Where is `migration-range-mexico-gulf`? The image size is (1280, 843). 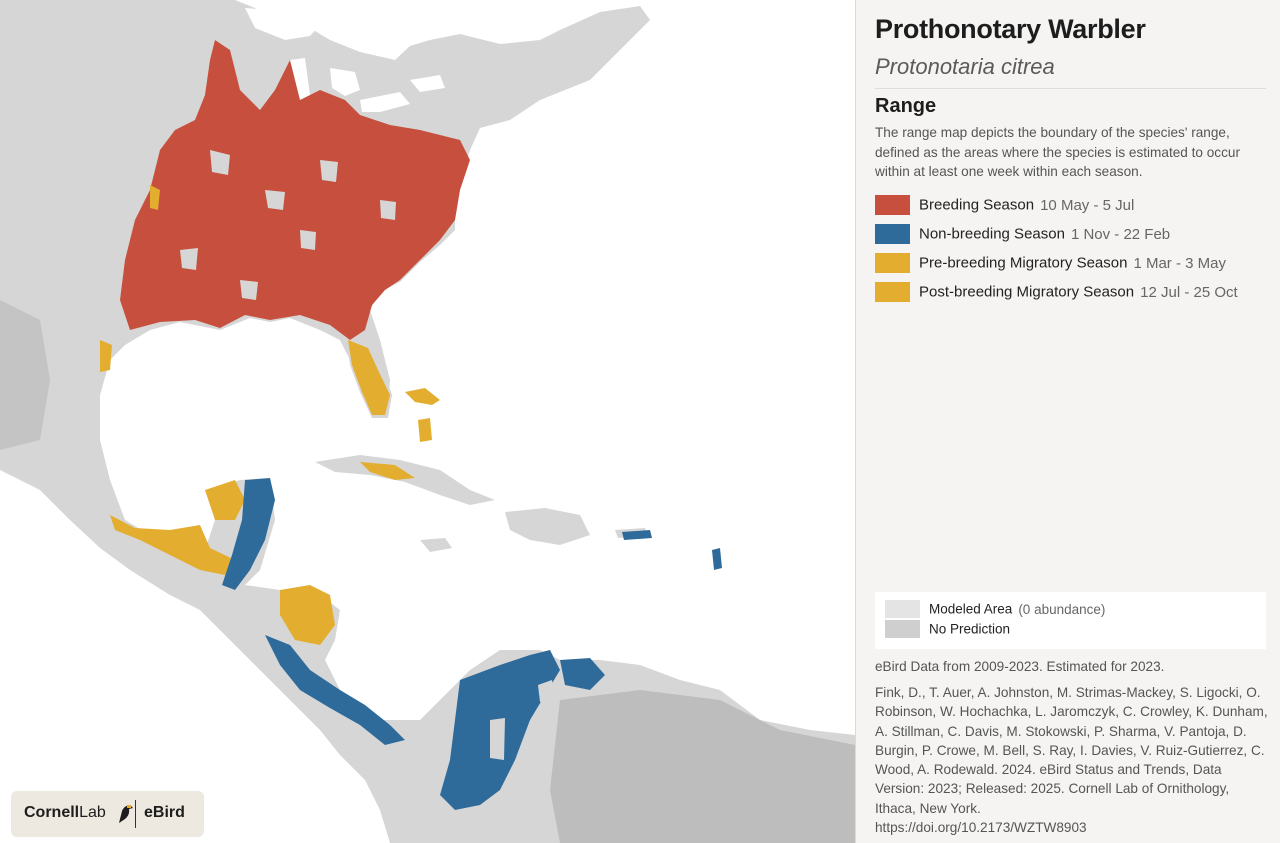
migration-range-mexico-gulf is located at coordinates (172, 545).